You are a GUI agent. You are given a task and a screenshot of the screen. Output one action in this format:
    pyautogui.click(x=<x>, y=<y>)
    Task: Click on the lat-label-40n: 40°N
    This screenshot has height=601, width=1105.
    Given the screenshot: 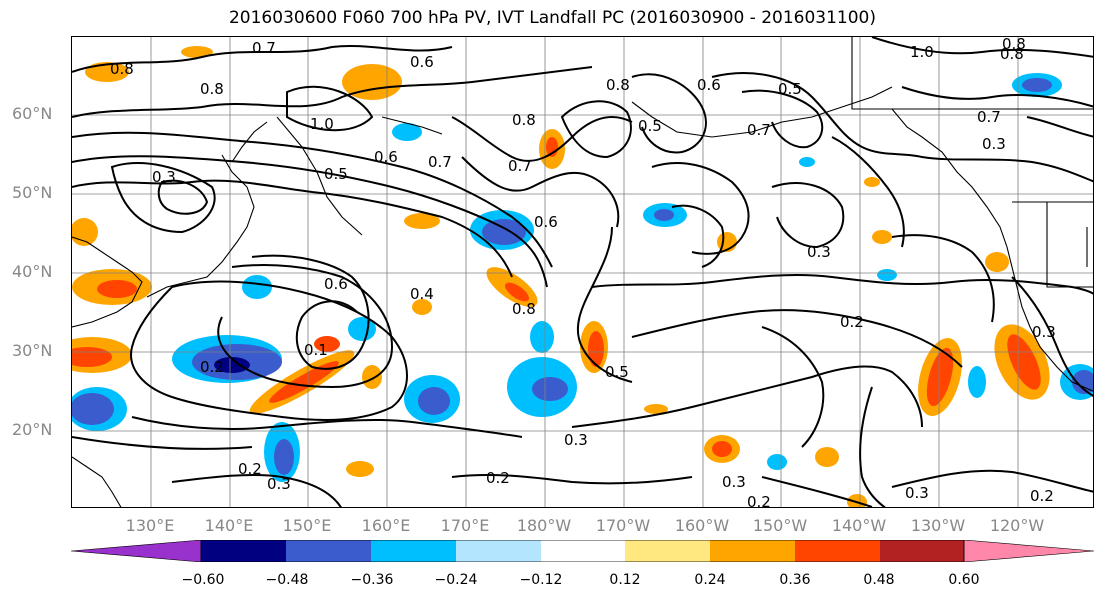 What is the action you would take?
    pyautogui.click(x=32, y=271)
    